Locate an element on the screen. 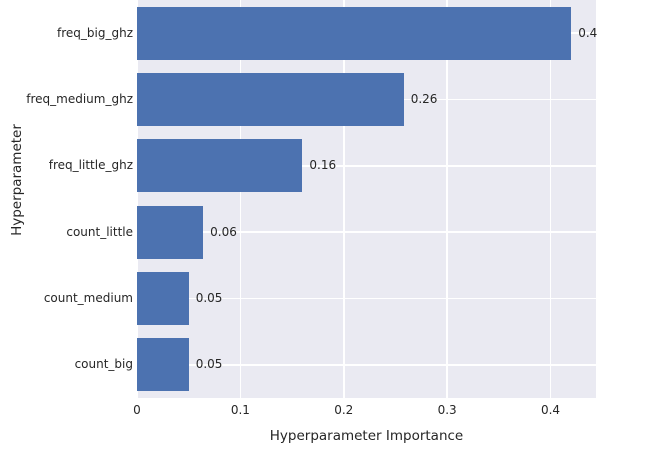  ytick-label-count_little: count_little is located at coordinates (99, 231).